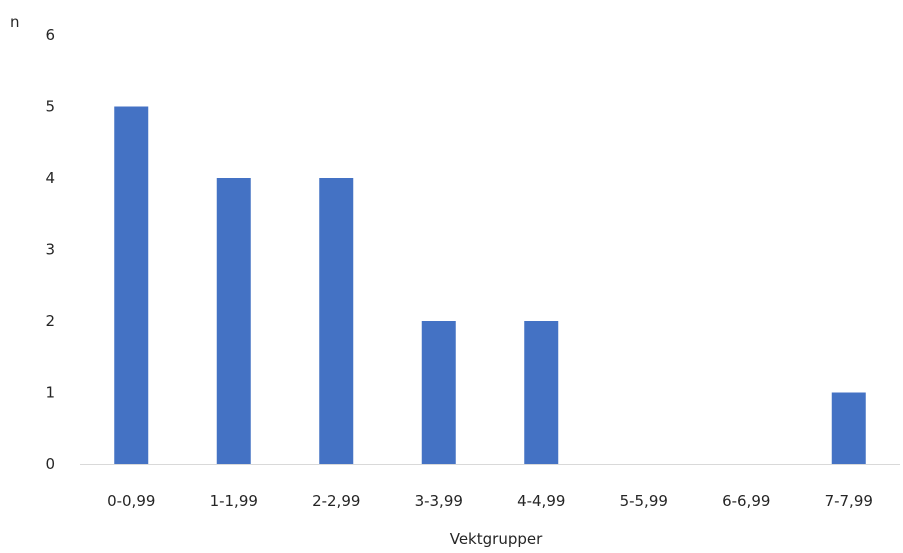 The width and height of the screenshot is (903, 553). What do you see at coordinates (746, 501) in the screenshot?
I see `x-tick-label: 6-6,99` at bounding box center [746, 501].